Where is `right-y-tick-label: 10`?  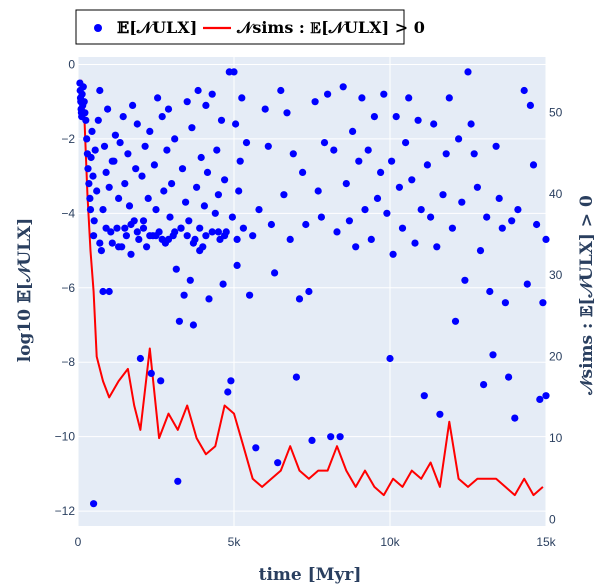 right-y-tick-label: 10 is located at coordinates (556, 438).